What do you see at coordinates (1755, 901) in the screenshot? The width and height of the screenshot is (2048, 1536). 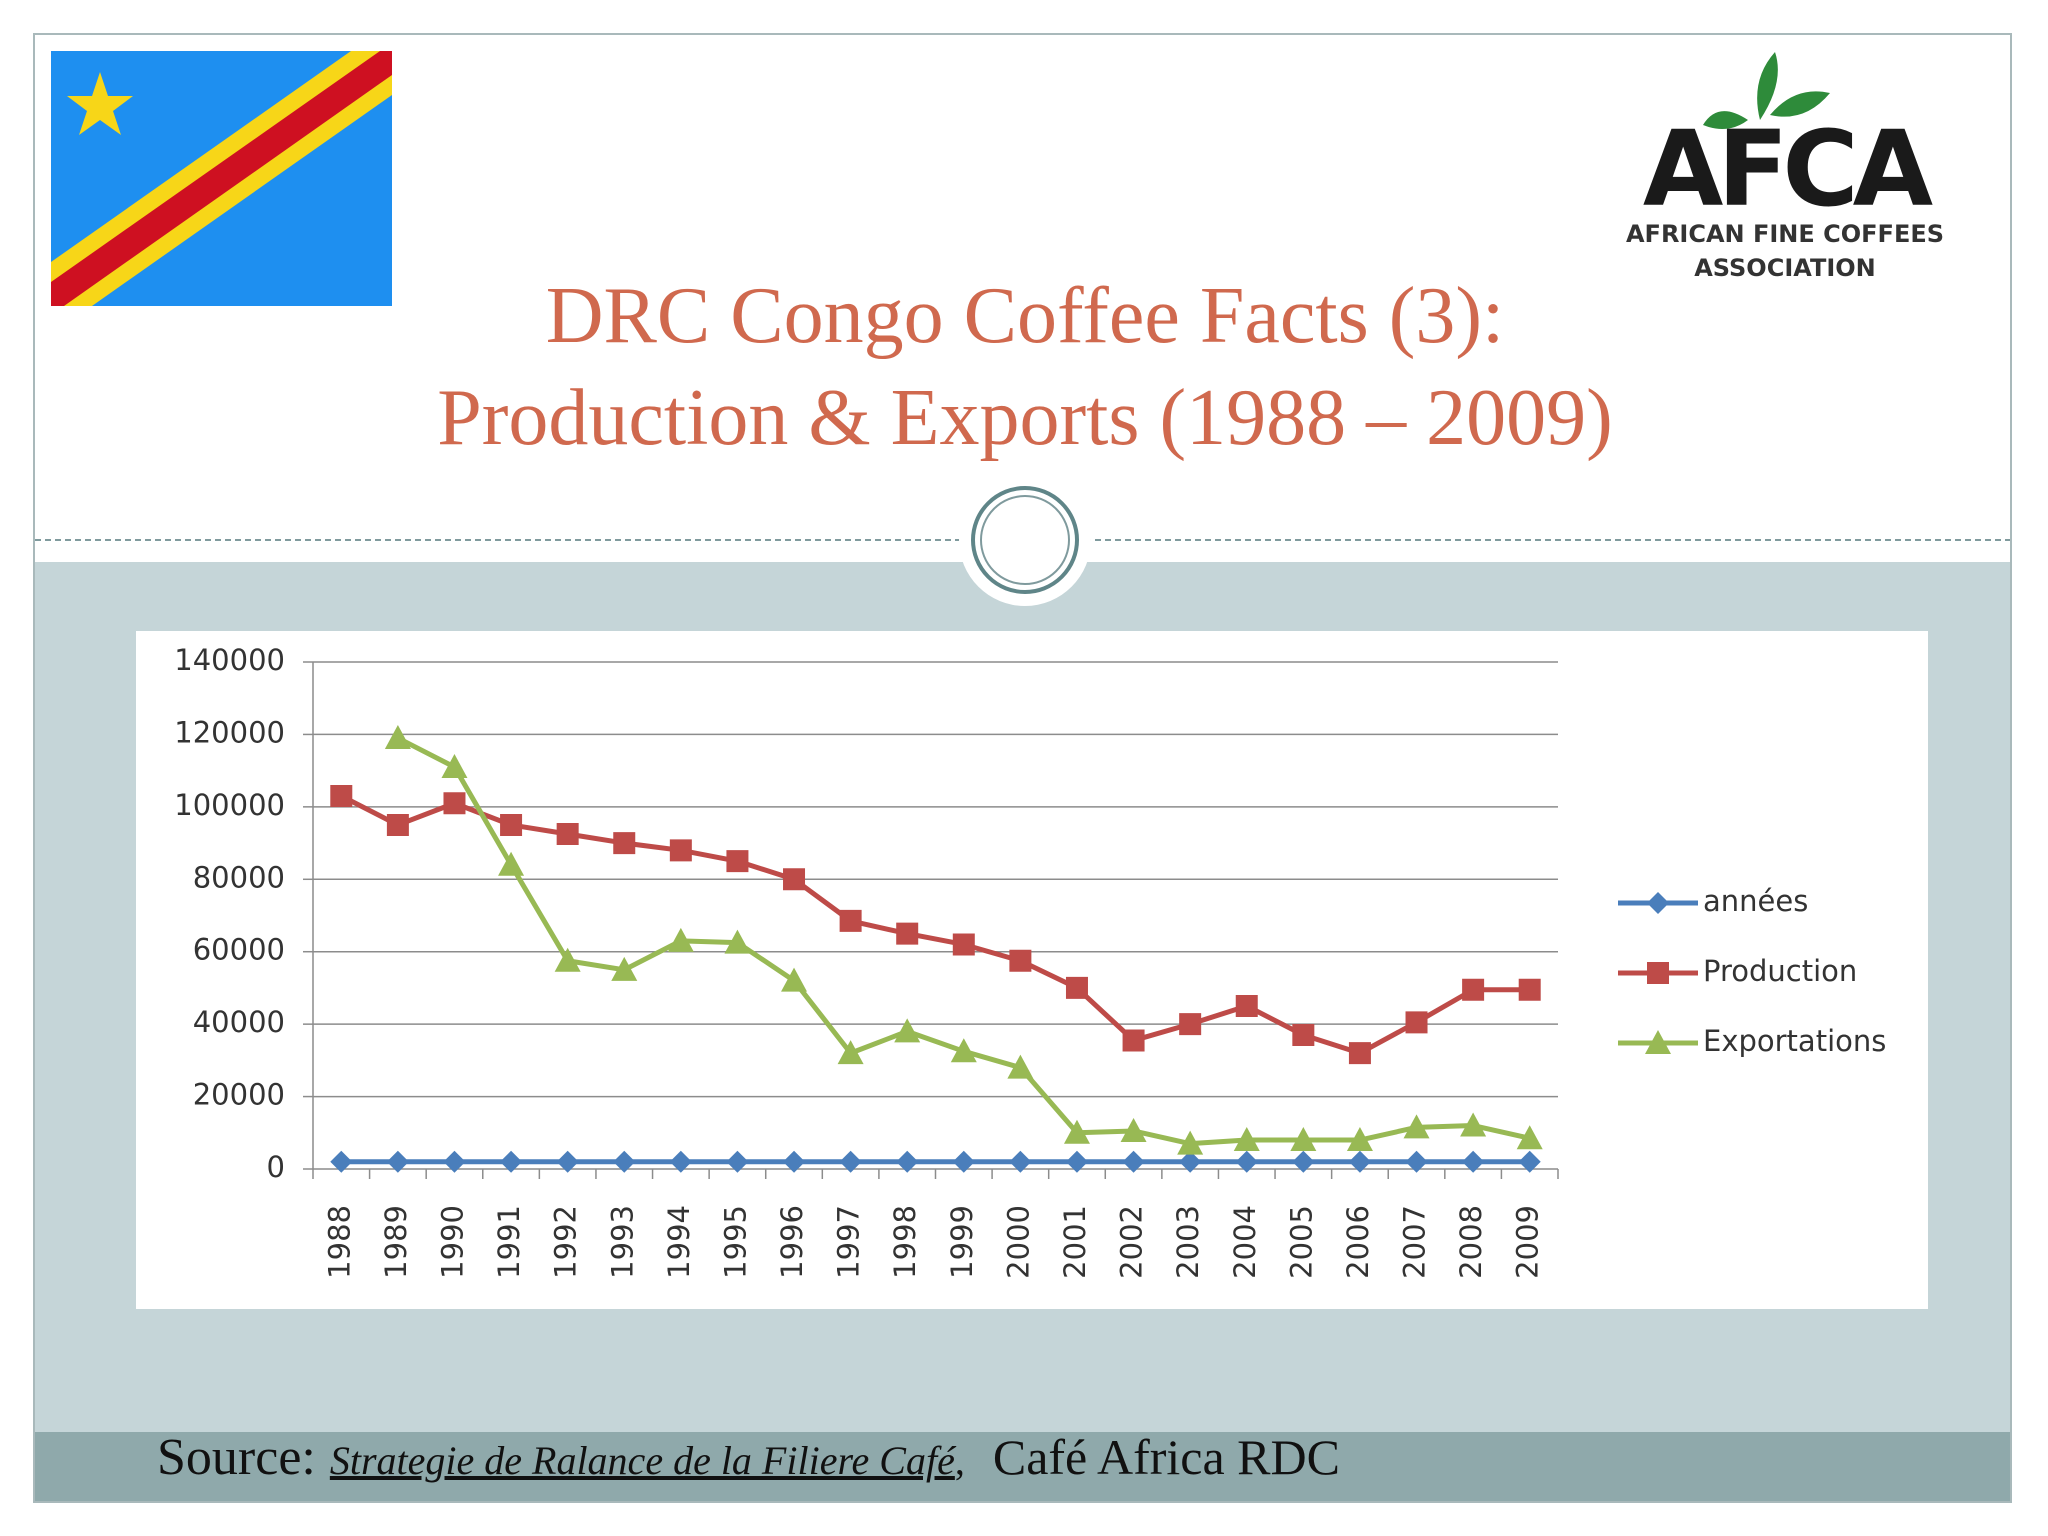 I see `legend-label: années` at bounding box center [1755, 901].